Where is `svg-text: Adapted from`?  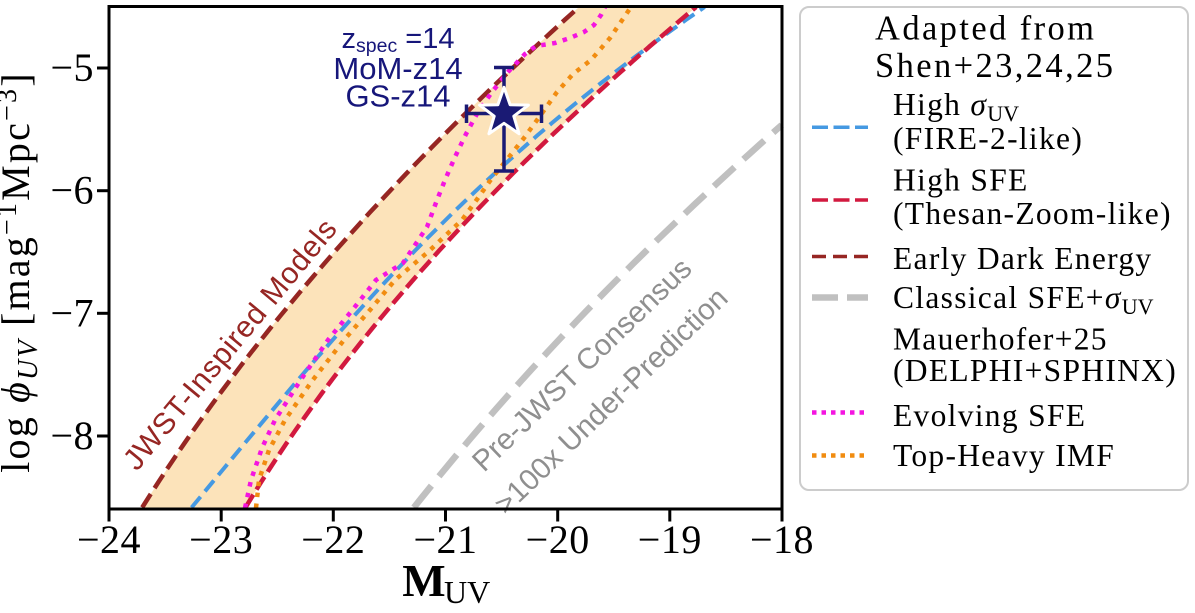 svg-text: Adapted from is located at coordinates (985, 29).